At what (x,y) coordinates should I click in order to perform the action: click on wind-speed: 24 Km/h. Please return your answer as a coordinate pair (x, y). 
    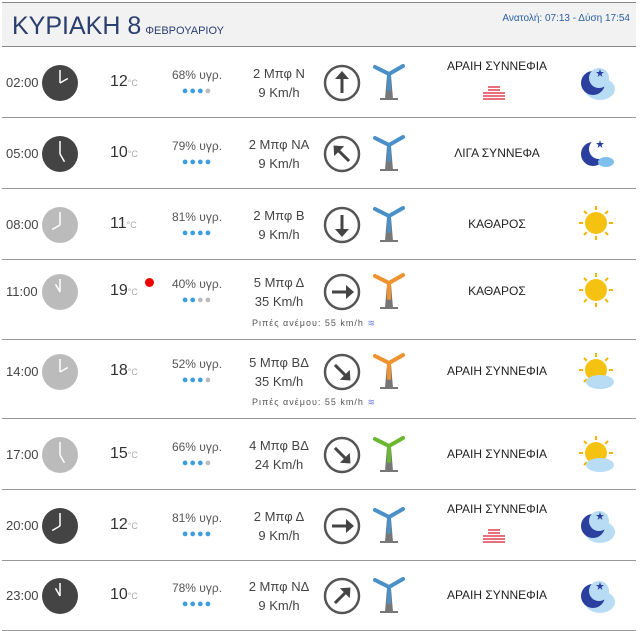
    Looking at the image, I should click on (279, 464).